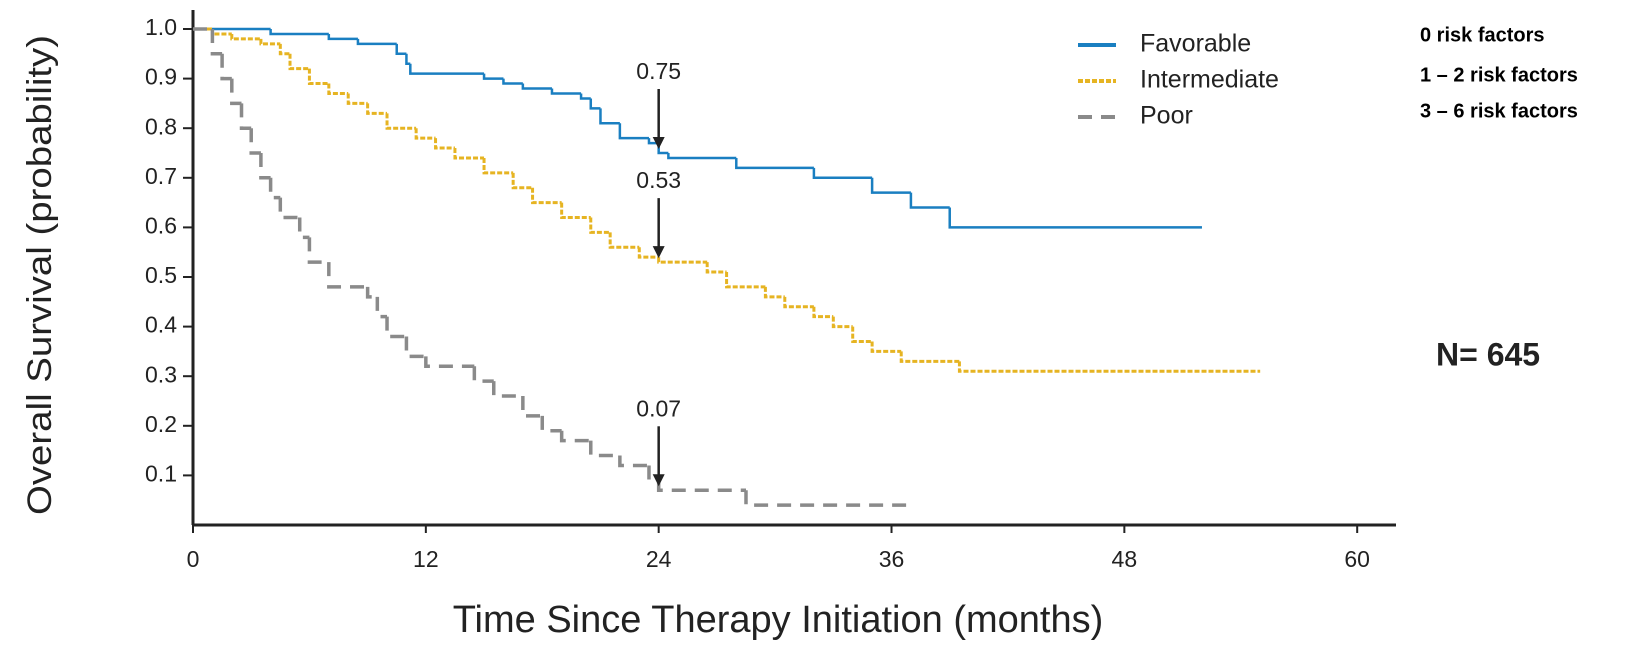 This screenshot has width=1650, height=647. Describe the element at coordinates (161, 275) in the screenshot. I see `y-tick-label: 0.5` at that location.